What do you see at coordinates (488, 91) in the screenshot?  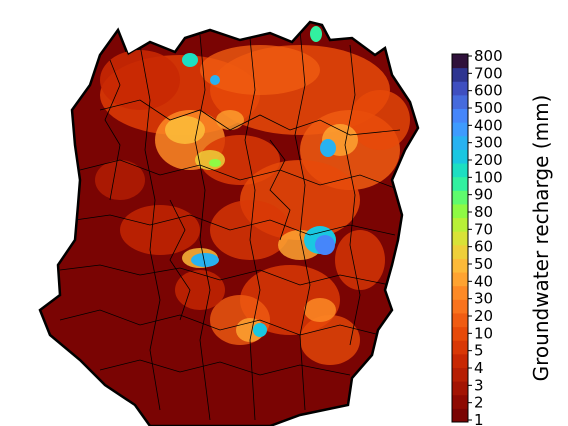 I see `colorbar-tick-label: 600` at bounding box center [488, 91].